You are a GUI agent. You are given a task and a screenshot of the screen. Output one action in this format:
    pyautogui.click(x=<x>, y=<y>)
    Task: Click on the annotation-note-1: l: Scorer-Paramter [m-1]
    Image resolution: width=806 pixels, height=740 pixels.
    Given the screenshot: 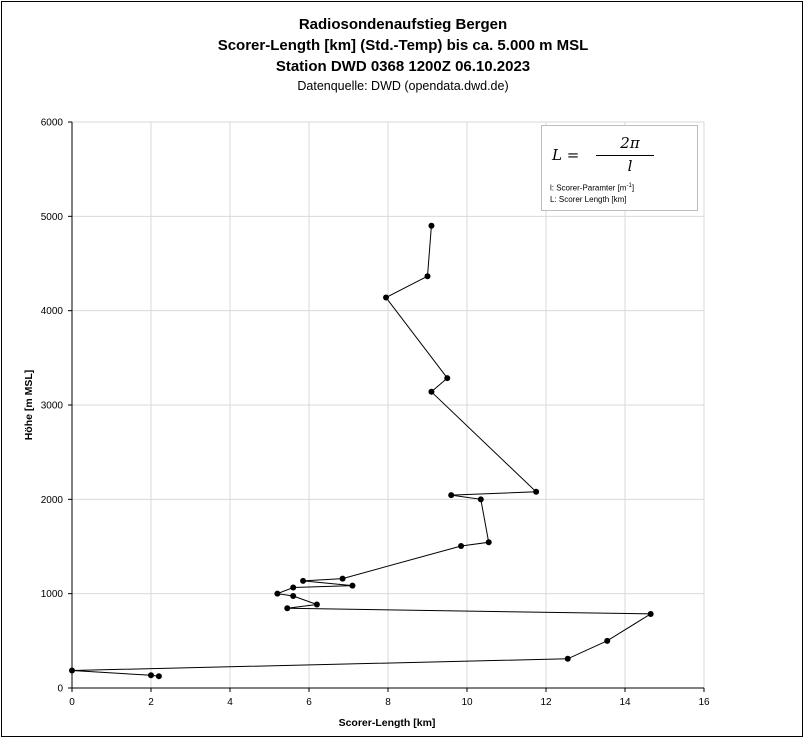 What is the action you would take?
    pyautogui.click(x=592, y=188)
    